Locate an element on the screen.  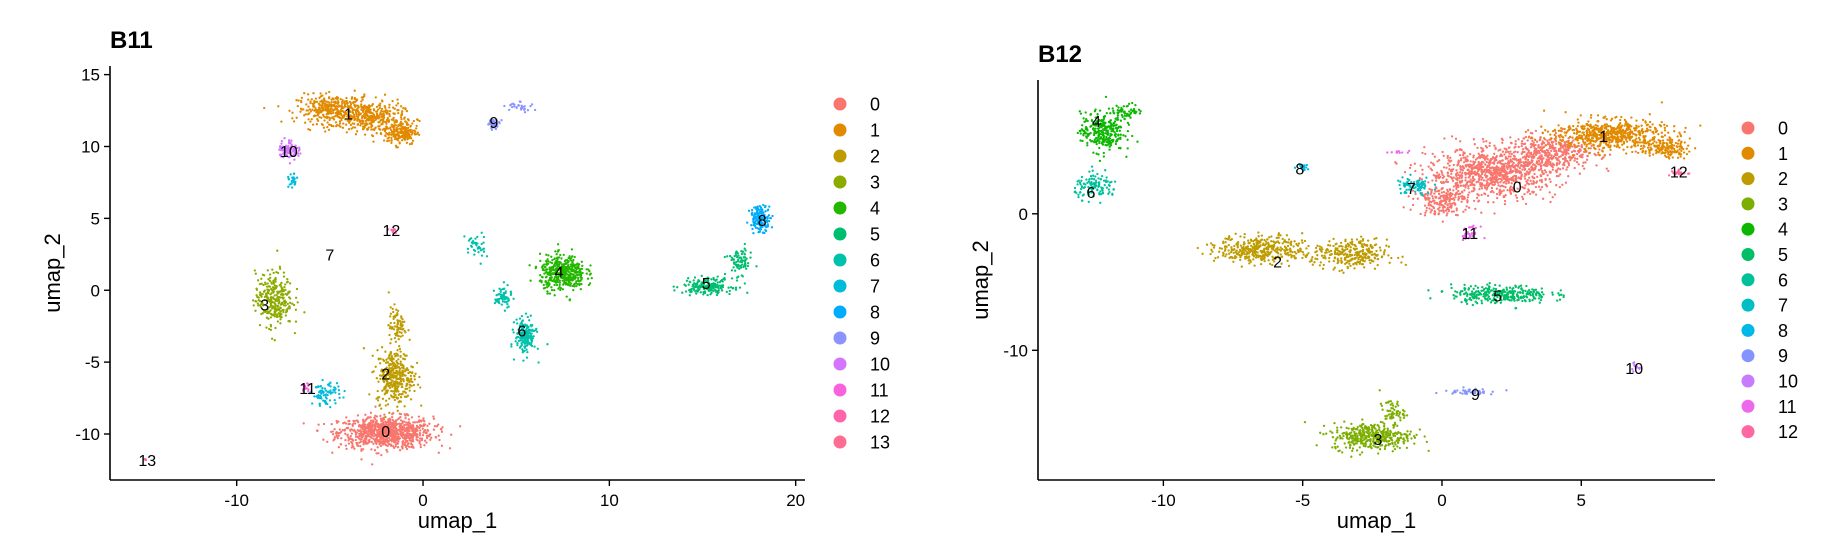
cluster-label-11: 11 is located at coordinates (1470, 234).